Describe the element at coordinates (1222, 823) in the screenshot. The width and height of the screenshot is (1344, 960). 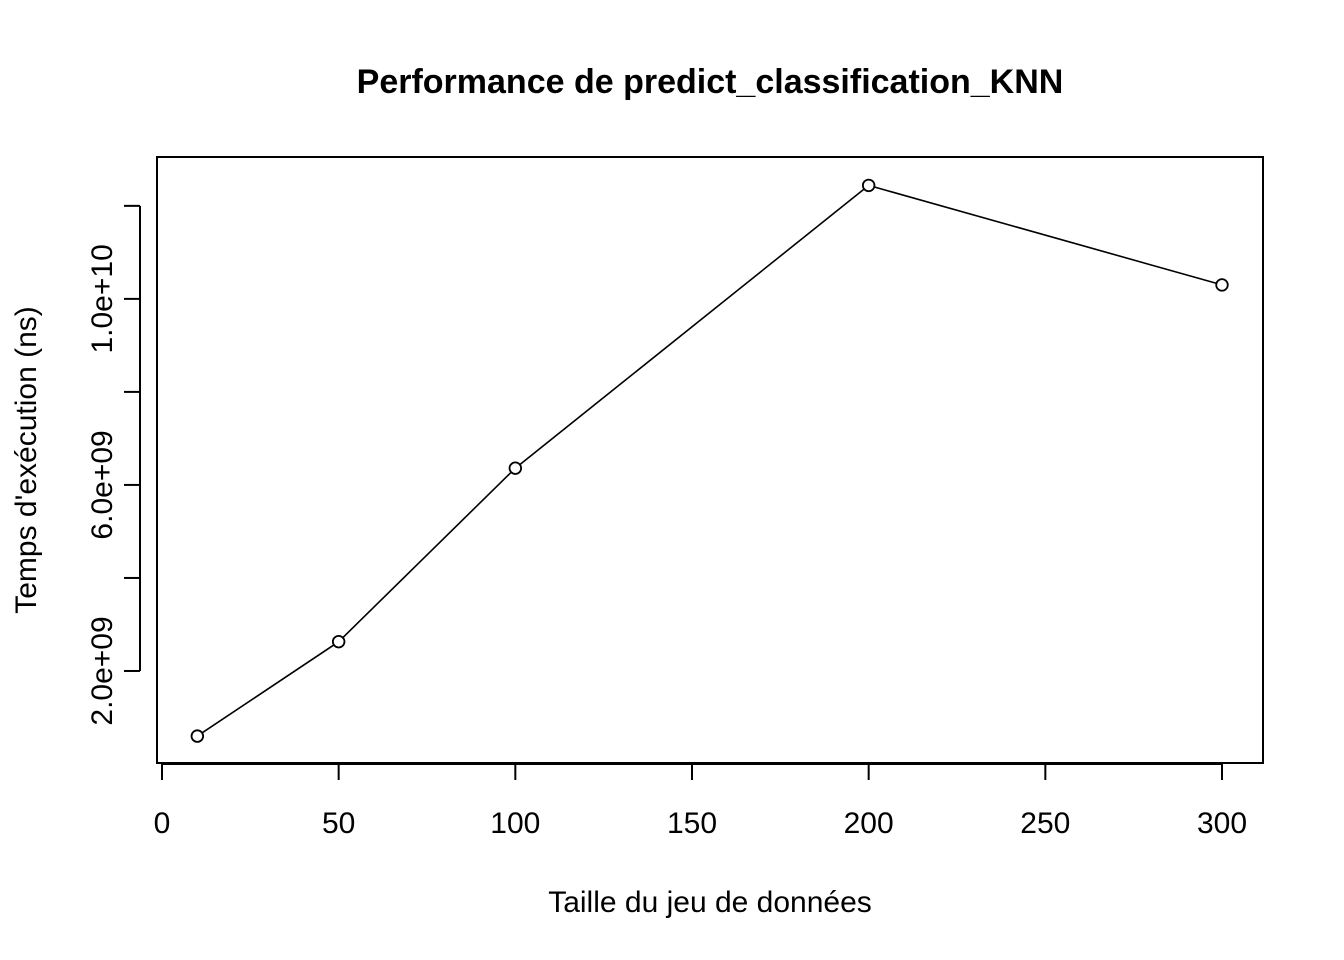
I see `x-tick-label: 300` at that location.